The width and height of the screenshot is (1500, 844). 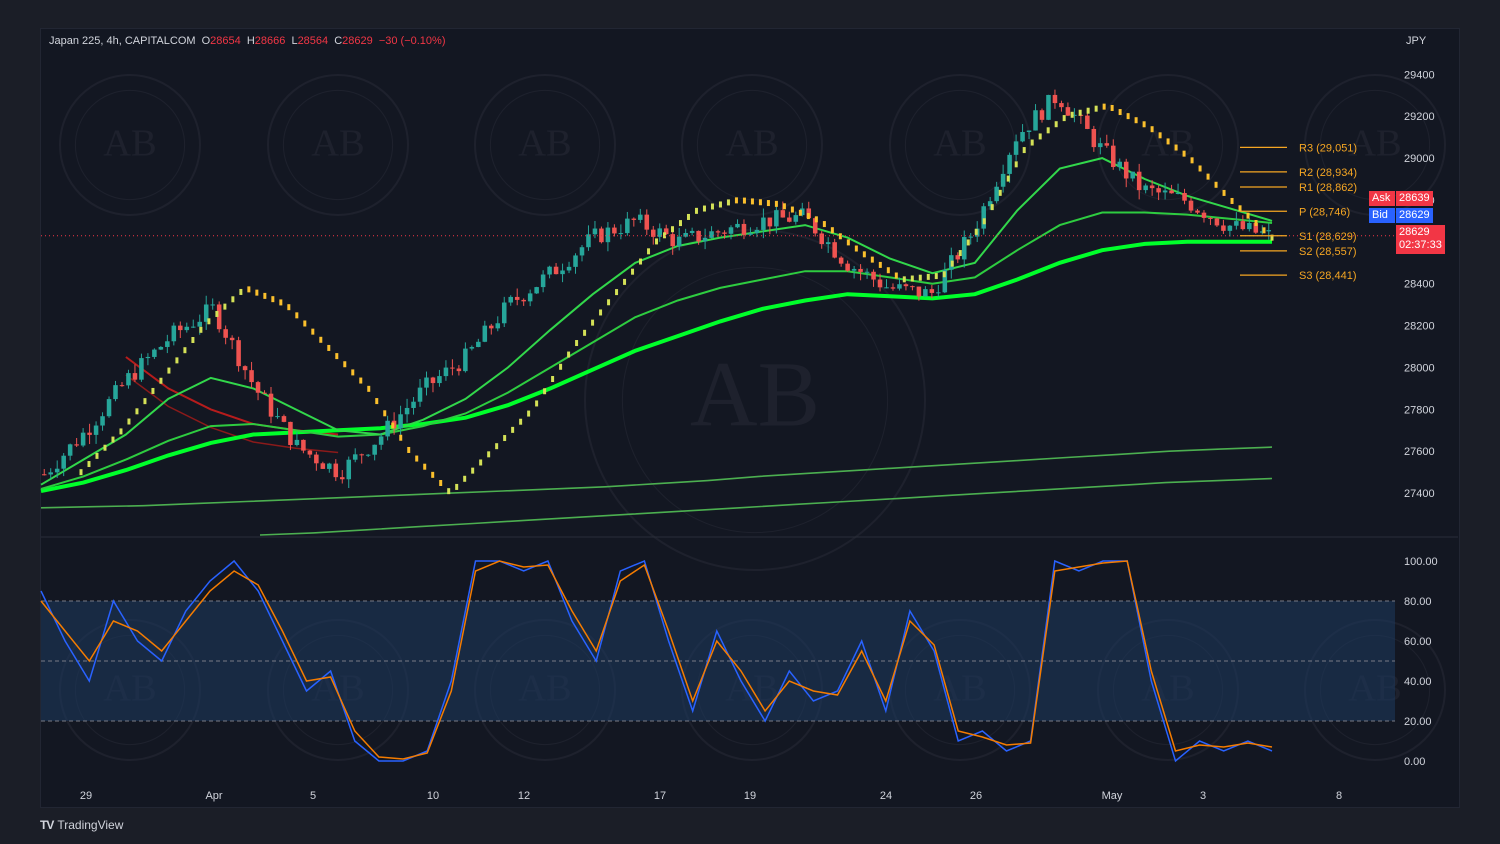 I want to click on pivot-label: R1 (28,862), so click(x=1328, y=188).